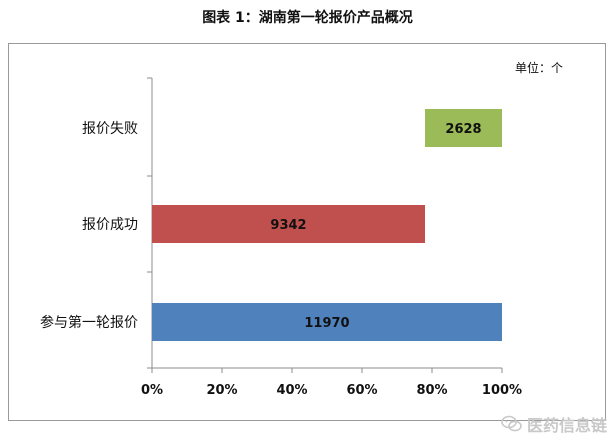 The image size is (615, 442). Describe the element at coordinates (566, 425) in the screenshot. I see `watermark-text: 医药信息链` at that location.